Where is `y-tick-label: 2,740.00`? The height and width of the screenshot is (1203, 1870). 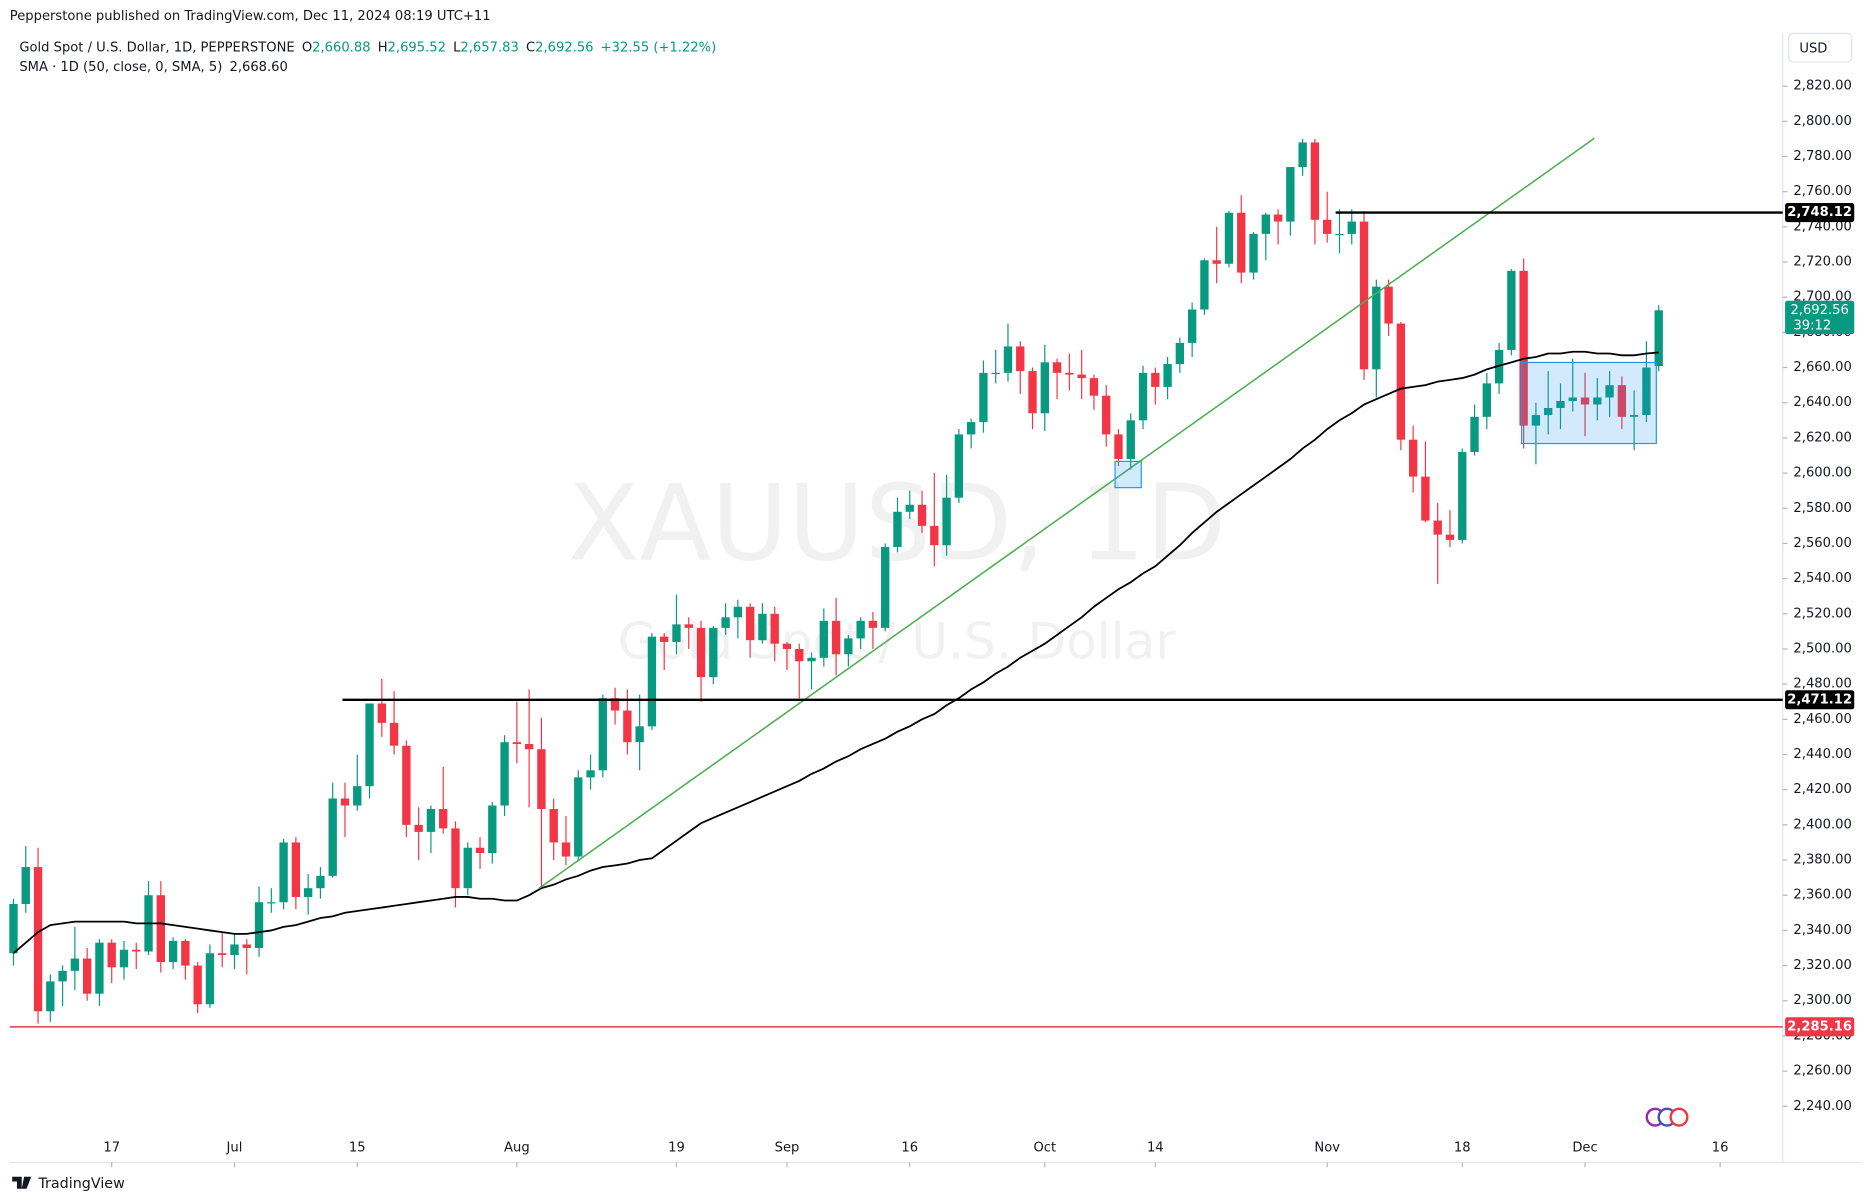
y-tick-label: 2,740.00 is located at coordinates (1822, 226).